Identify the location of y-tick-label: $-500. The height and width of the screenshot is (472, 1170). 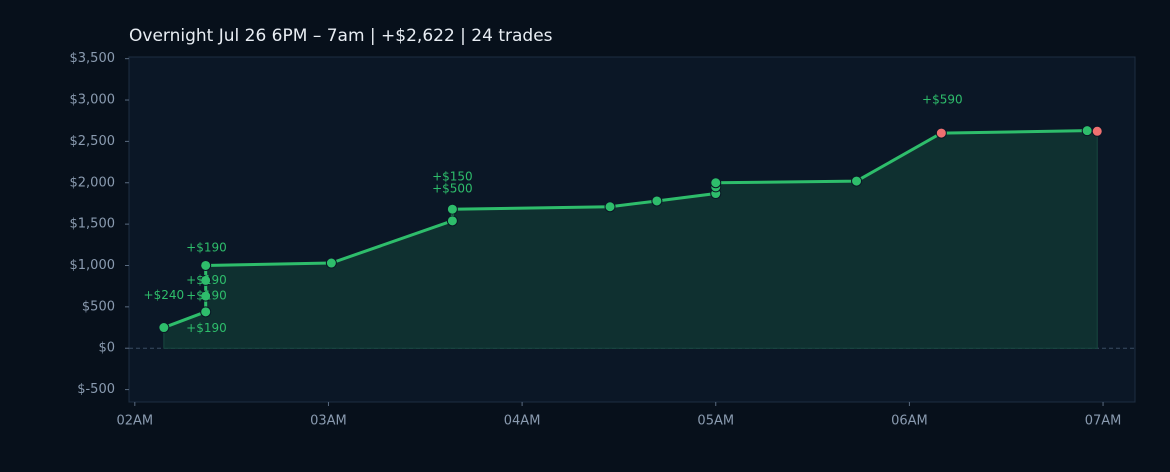
(96, 389).